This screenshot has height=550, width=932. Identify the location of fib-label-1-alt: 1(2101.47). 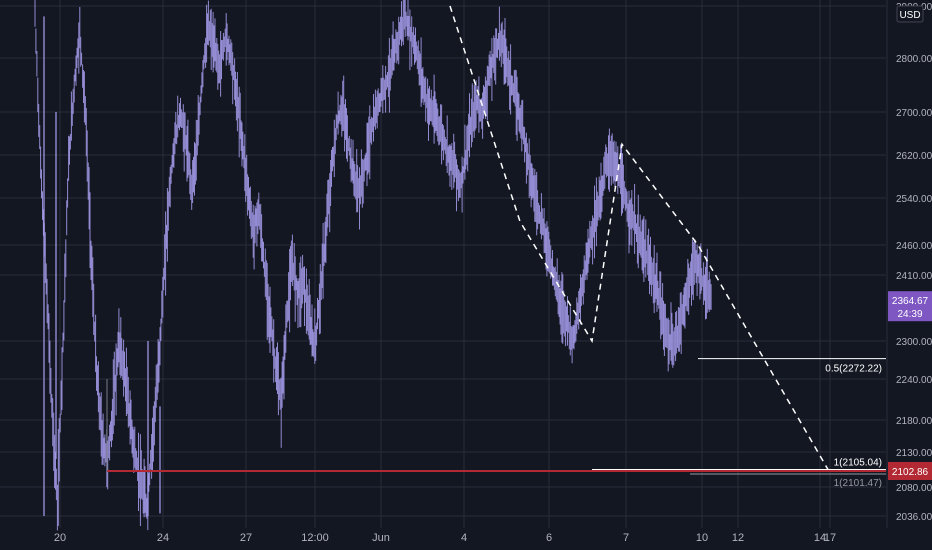
(858, 483).